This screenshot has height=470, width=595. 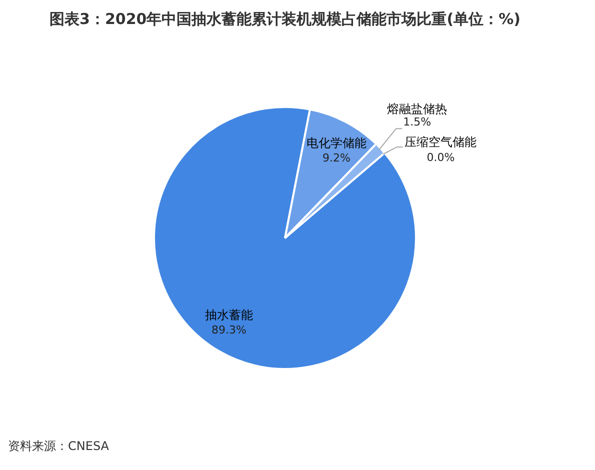 I want to click on slice-label: 抽水蓄能, so click(x=228, y=315).